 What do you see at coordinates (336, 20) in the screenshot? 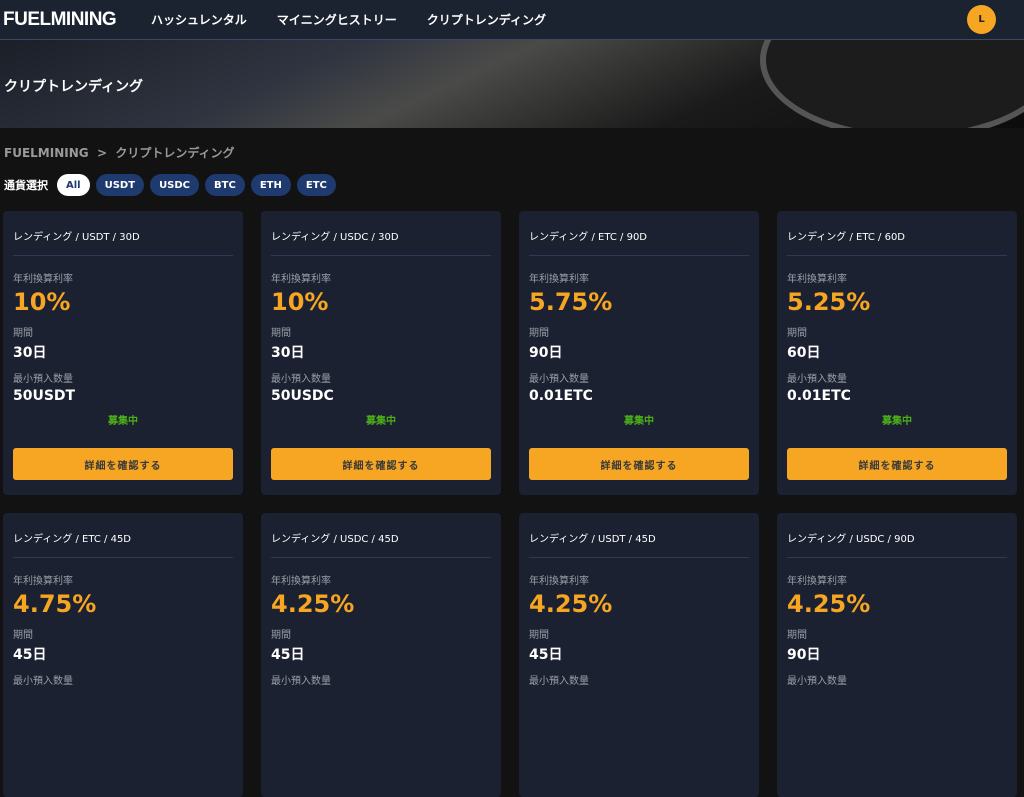
I see `nav-mining-history: マイニングヒストリー` at bounding box center [336, 20].